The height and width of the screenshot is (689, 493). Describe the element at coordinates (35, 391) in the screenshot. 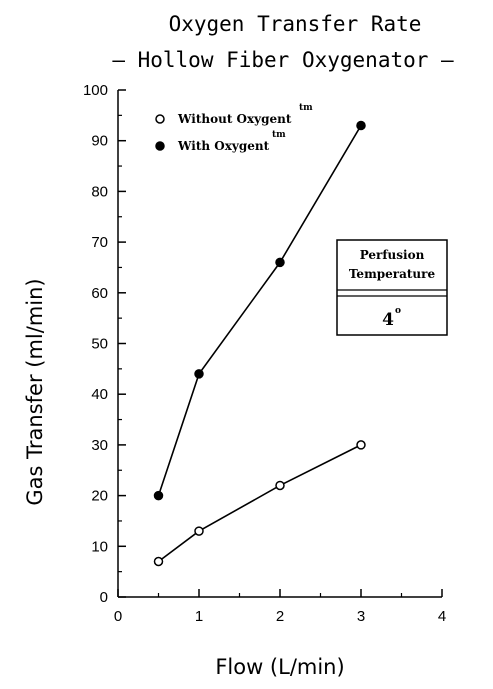

I see `y-axis-label: Gas Transfer (ml/min)` at that location.